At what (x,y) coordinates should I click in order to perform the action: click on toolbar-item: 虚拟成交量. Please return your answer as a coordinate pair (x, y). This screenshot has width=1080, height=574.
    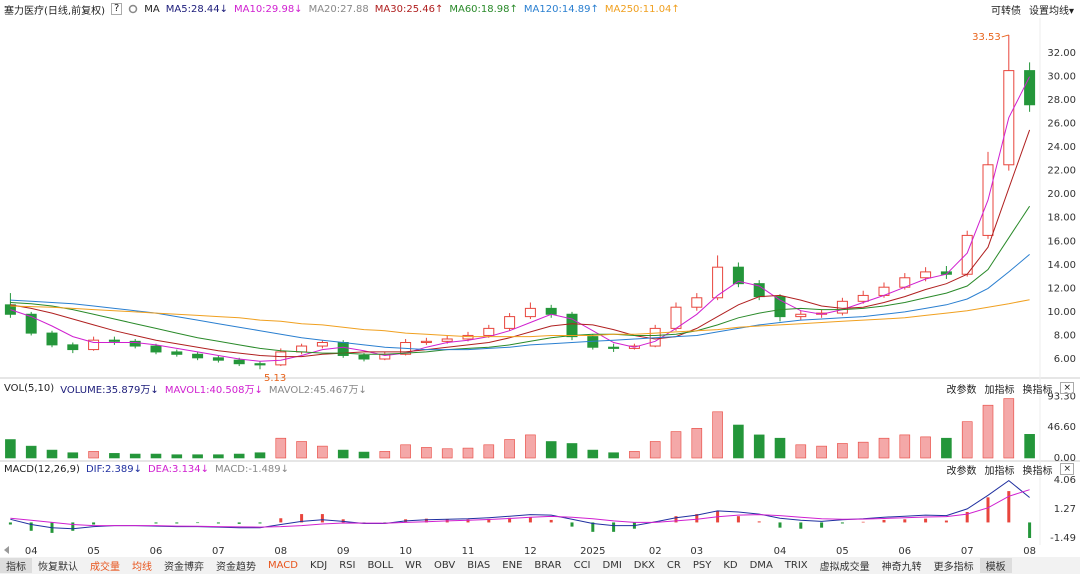
    Looking at the image, I should click on (844, 567).